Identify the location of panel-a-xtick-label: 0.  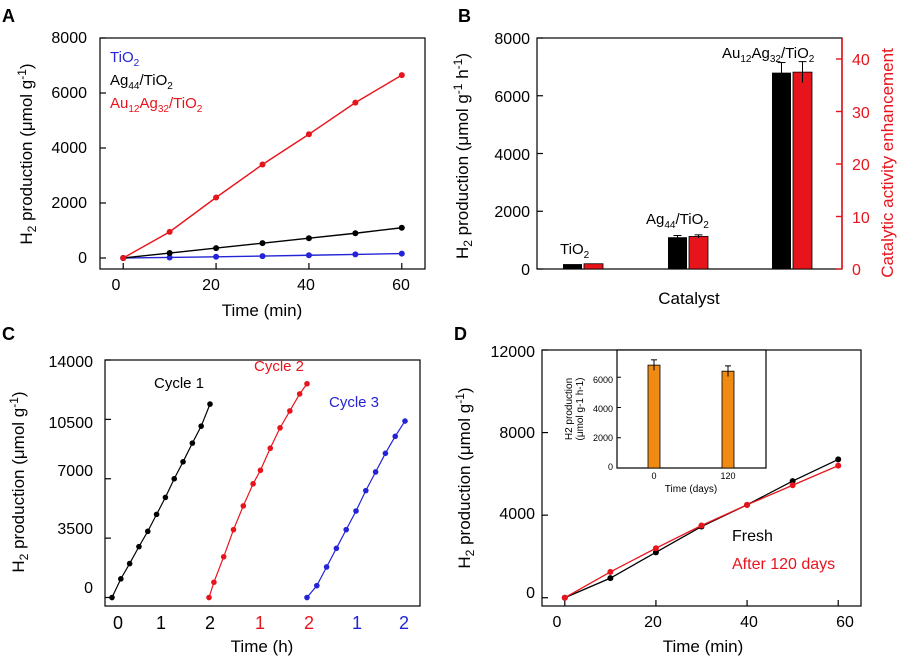
(116, 285).